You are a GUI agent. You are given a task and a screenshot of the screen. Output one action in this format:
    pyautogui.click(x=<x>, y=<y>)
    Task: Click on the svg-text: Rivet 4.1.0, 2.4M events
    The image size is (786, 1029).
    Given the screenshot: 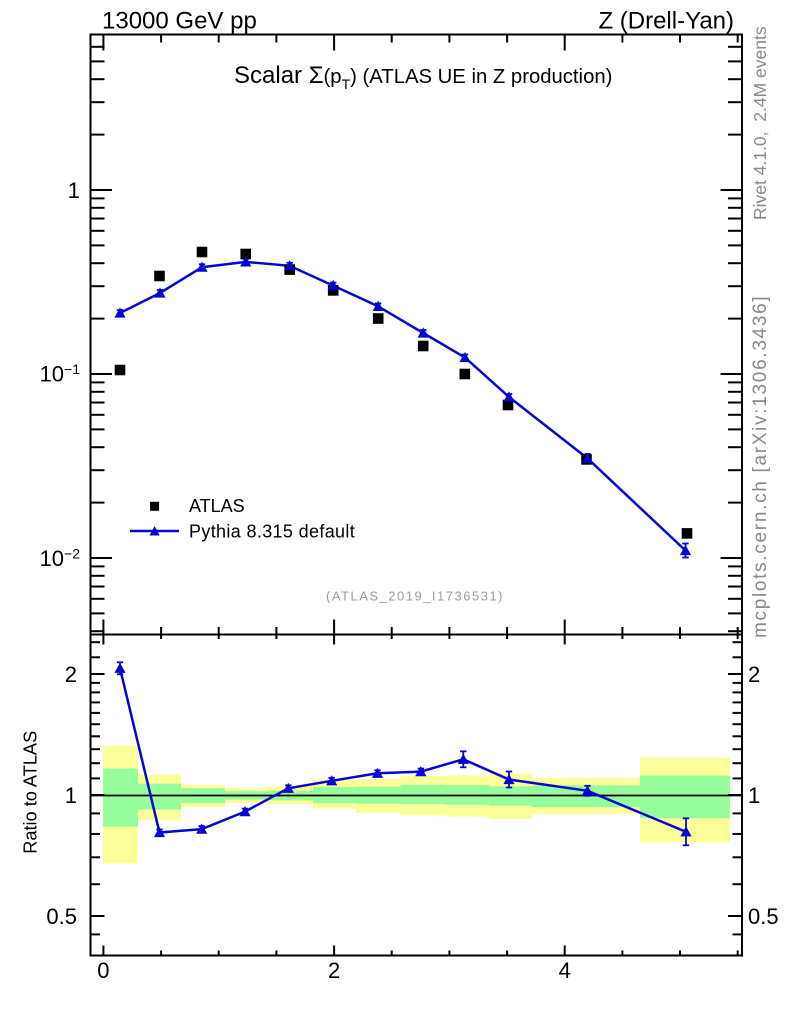 What is the action you would take?
    pyautogui.click(x=760, y=123)
    